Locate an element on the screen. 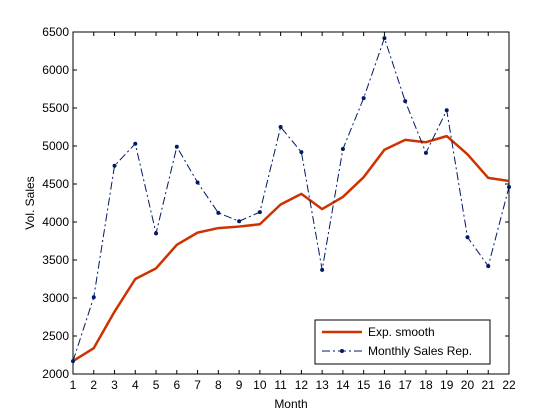 Image resolution: width=560 pixels, height=420 pixels. x-tick-label: 20 is located at coordinates (468, 385).